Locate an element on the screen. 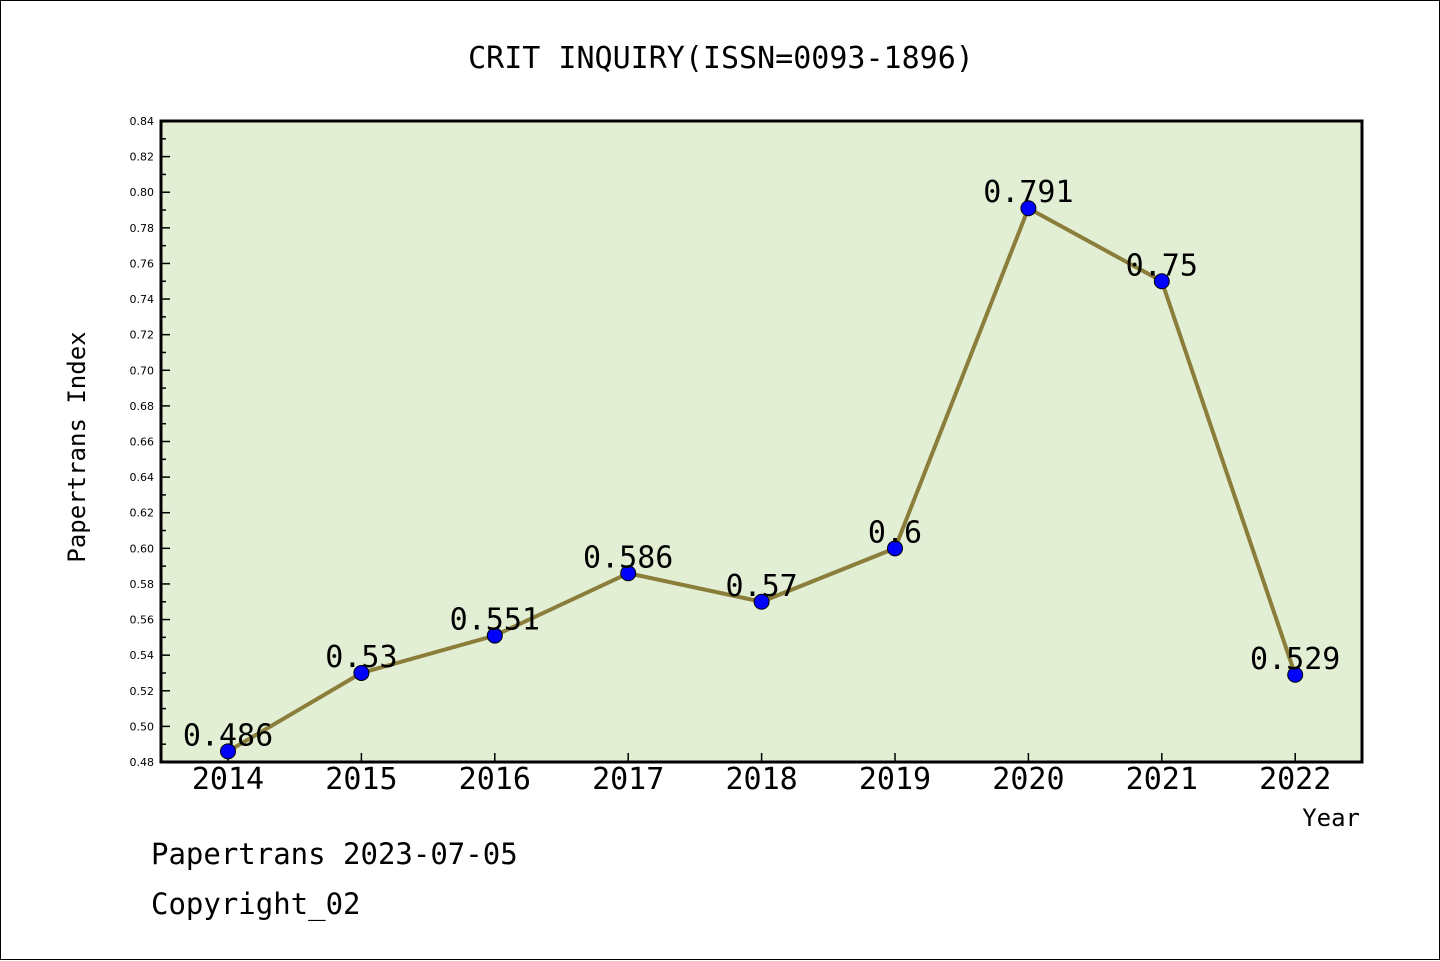  y-tick-label: 0.80 is located at coordinates (142, 192).